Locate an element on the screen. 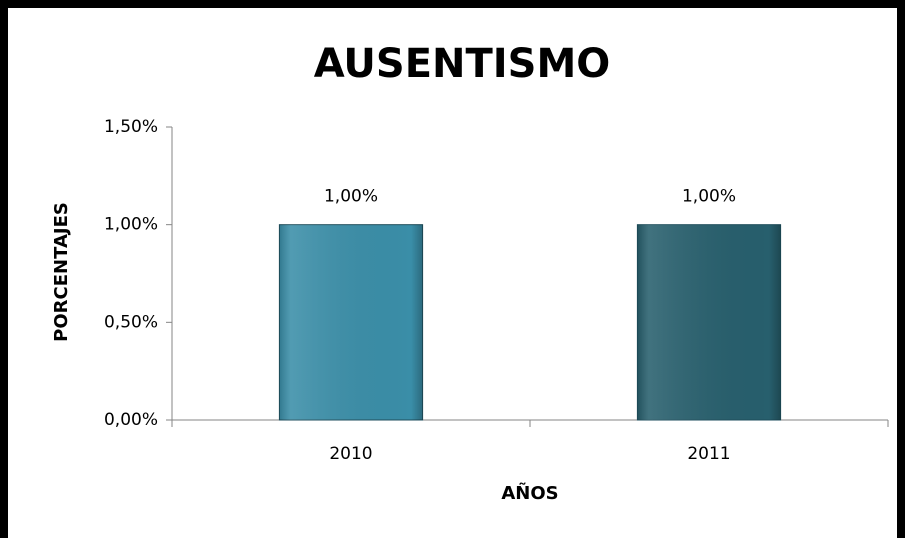 The image size is (905, 538). x-axis-label: AÑOS is located at coordinates (529, 492).